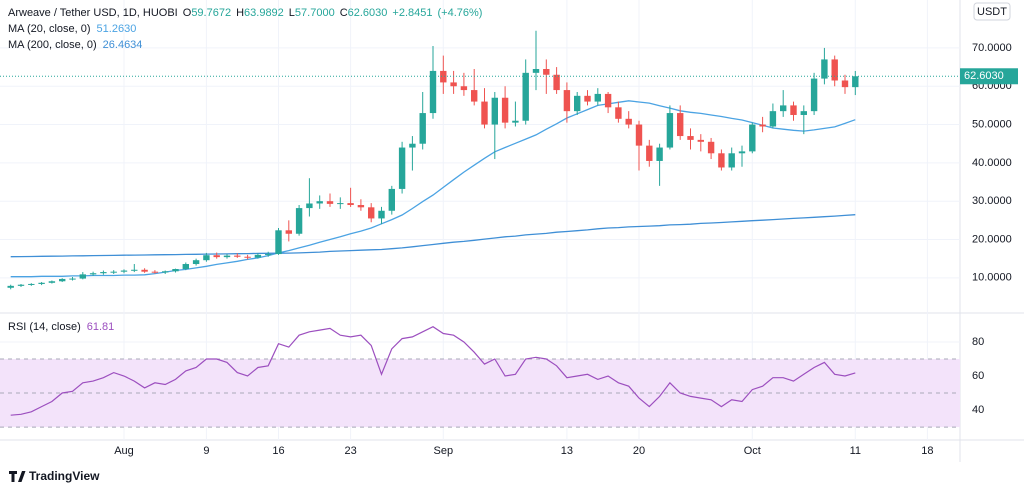 This screenshot has width=1024, height=491. Describe the element at coordinates (17, 476) in the screenshot. I see `logo-icon` at that location.